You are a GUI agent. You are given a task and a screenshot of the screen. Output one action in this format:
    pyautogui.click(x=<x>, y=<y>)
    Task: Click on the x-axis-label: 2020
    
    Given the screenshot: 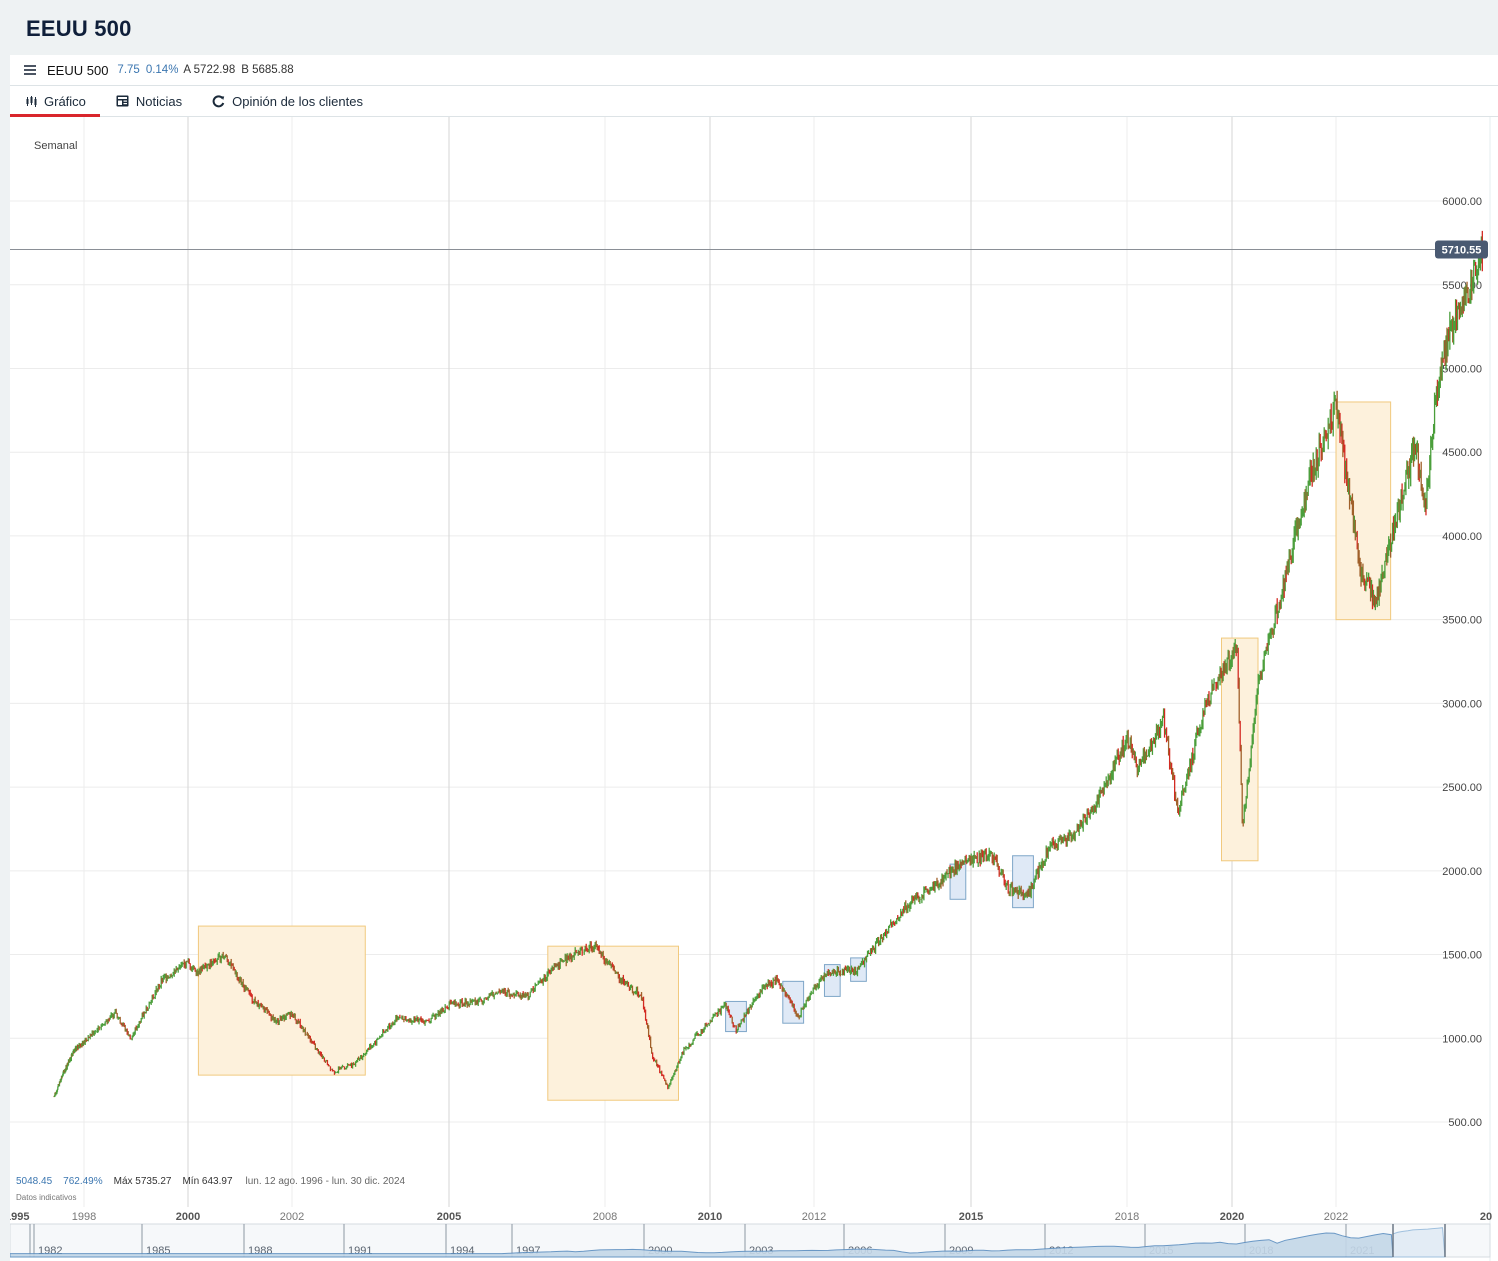 What is the action you would take?
    pyautogui.click(x=1232, y=1217)
    